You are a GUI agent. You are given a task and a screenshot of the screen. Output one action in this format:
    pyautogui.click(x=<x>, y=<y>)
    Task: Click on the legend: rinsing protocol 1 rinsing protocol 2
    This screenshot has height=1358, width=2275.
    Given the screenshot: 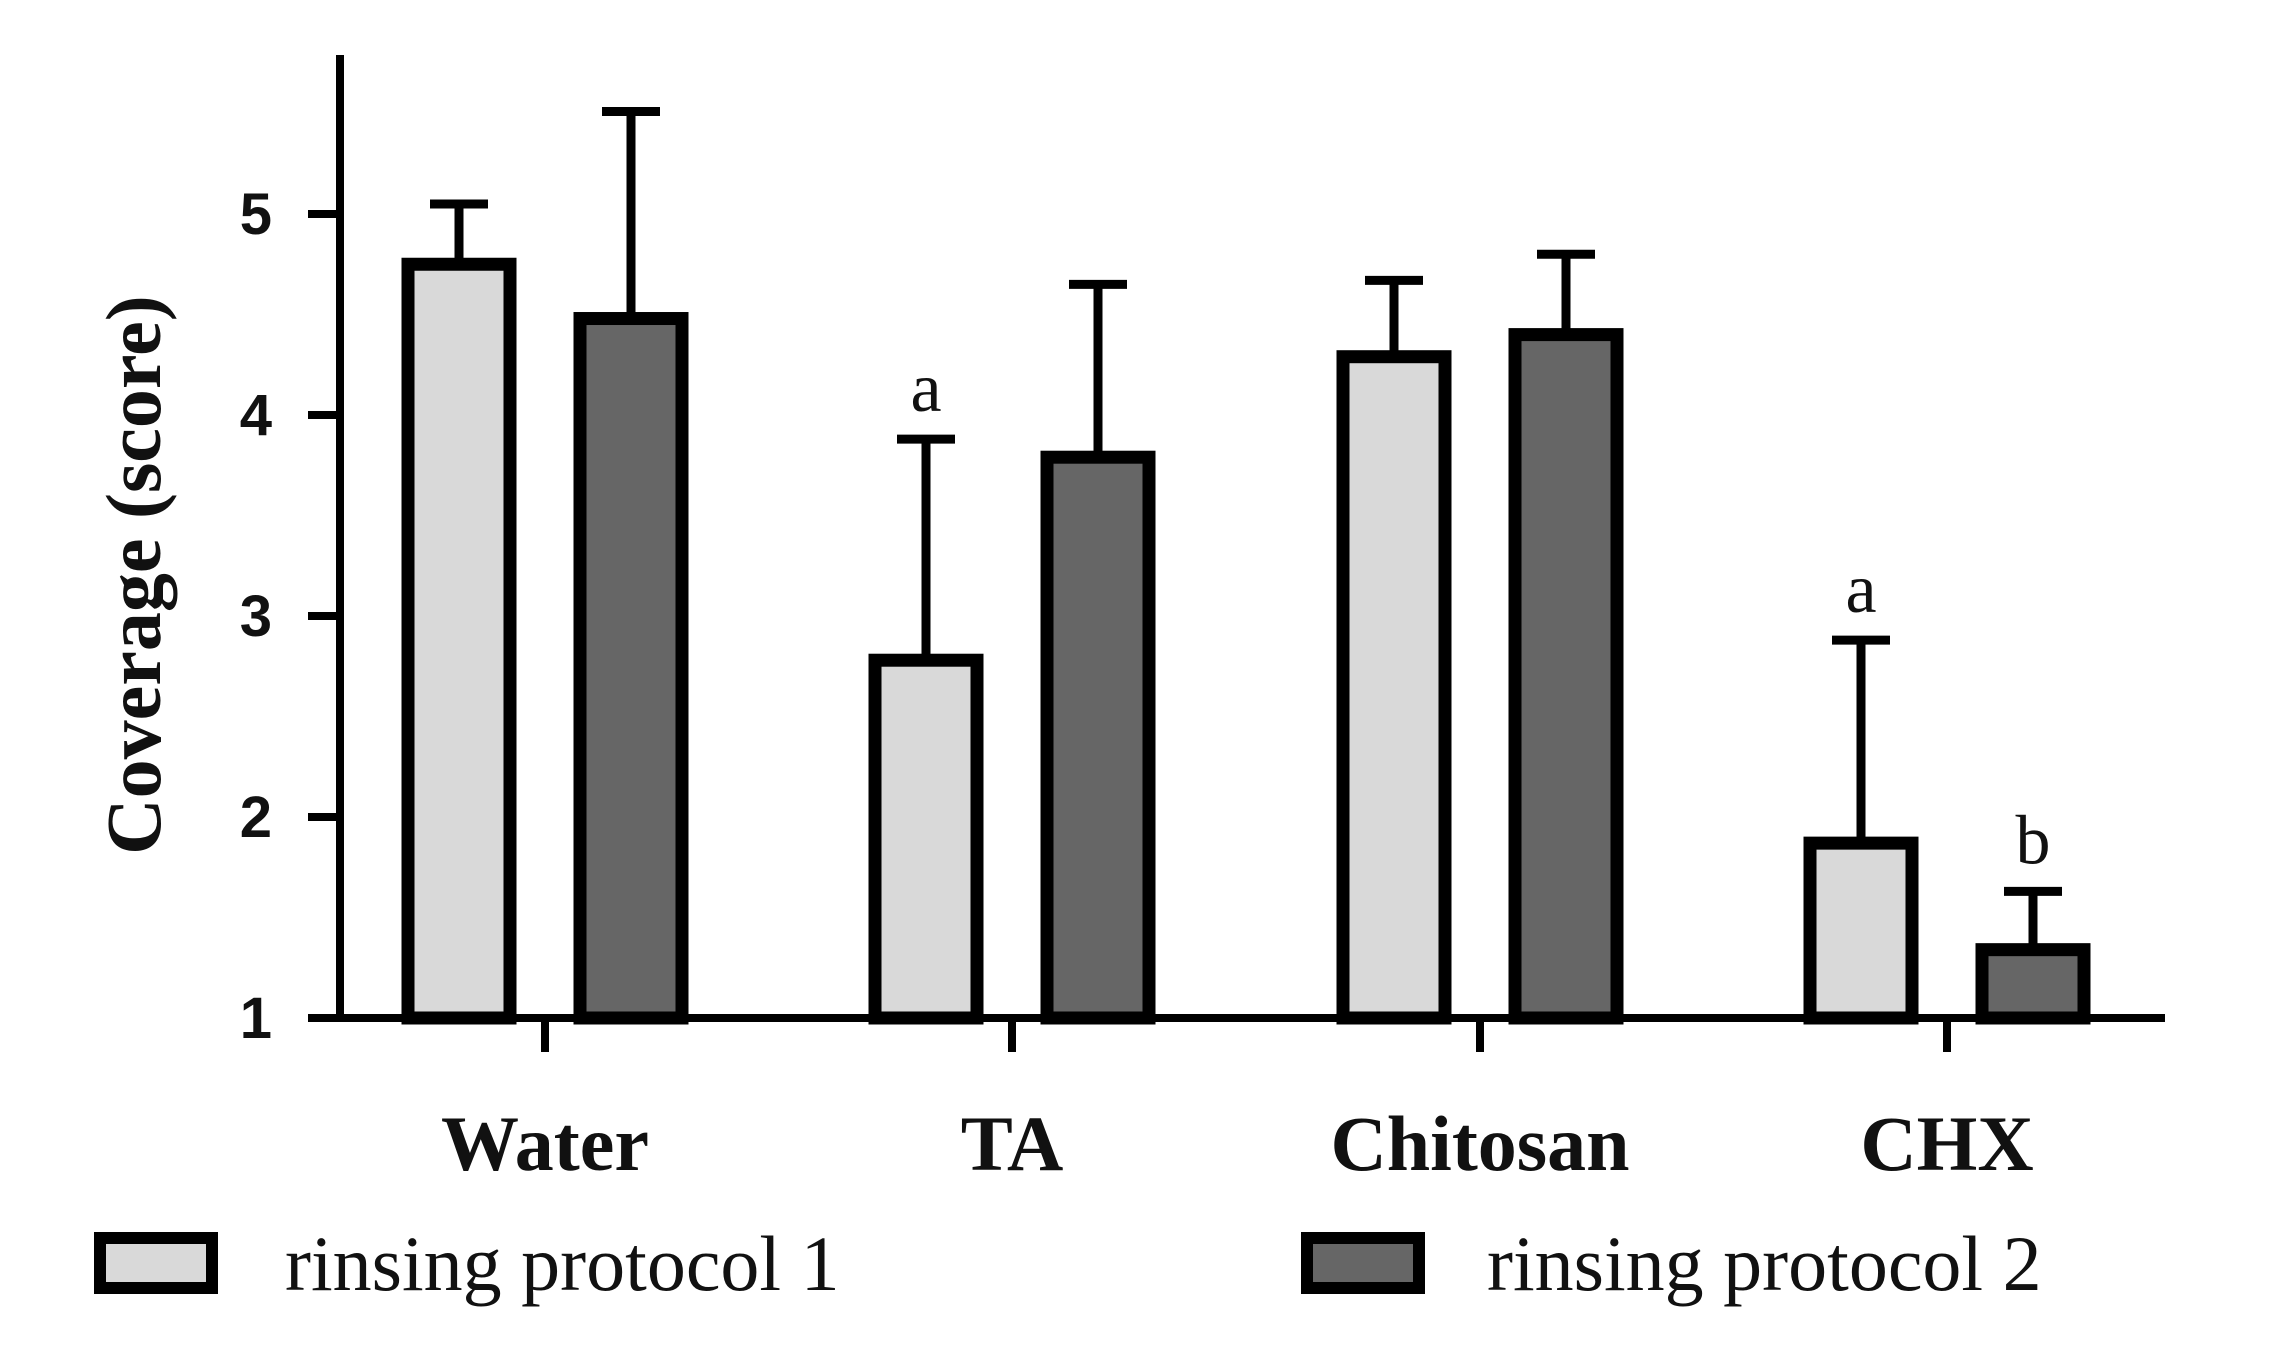 What is the action you would take?
    pyautogui.click(x=1068, y=1263)
    